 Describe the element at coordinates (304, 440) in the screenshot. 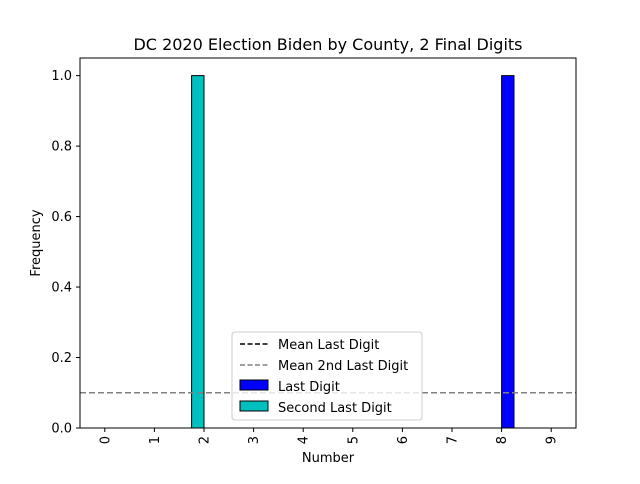

I see `x-tick-label: 4` at that location.